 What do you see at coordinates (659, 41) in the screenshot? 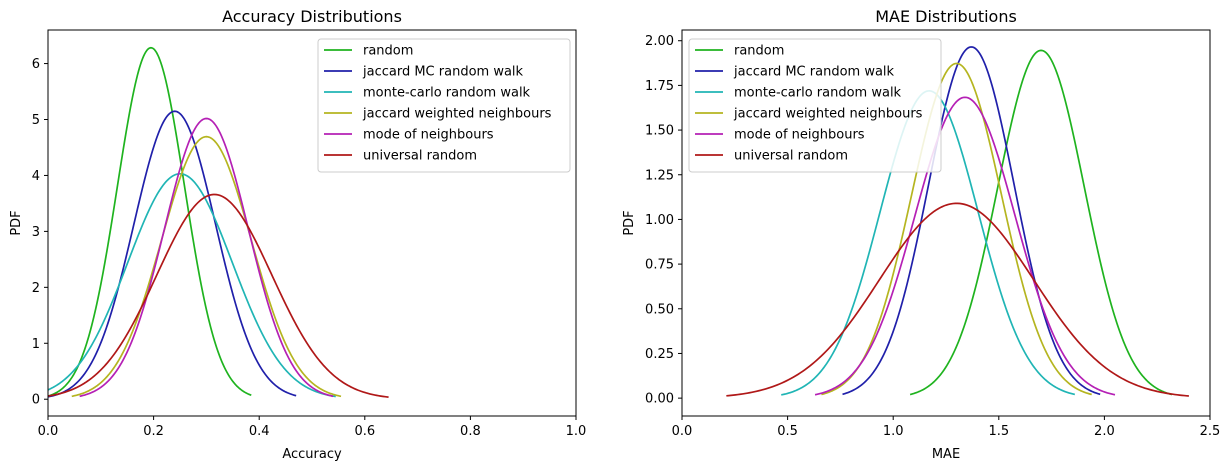
I see `y-tick-label: 2.00` at bounding box center [659, 41].